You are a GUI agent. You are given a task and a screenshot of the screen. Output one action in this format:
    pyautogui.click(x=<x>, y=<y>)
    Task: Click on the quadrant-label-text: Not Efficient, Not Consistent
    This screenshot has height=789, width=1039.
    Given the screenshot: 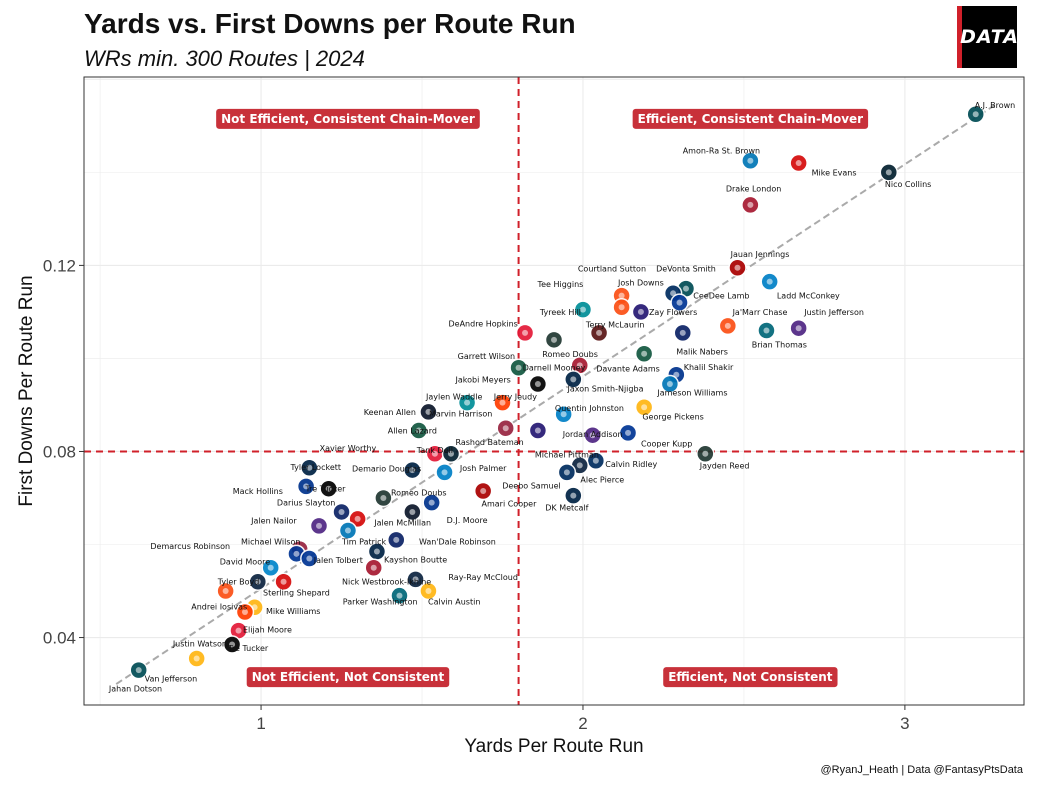 What is the action you would take?
    pyautogui.click(x=348, y=677)
    